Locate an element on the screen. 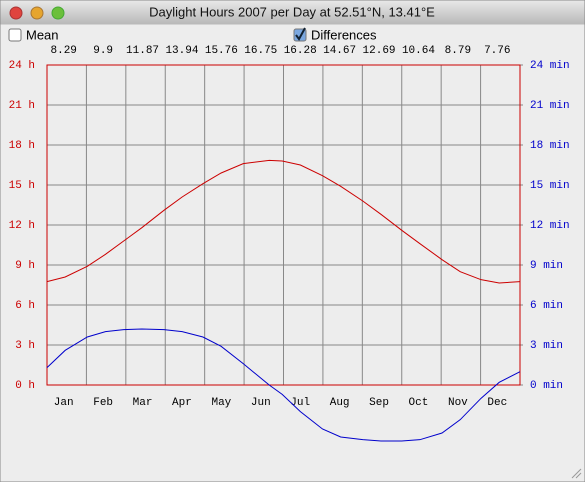 The image size is (585, 482). minimize-button is located at coordinates (37, 13).